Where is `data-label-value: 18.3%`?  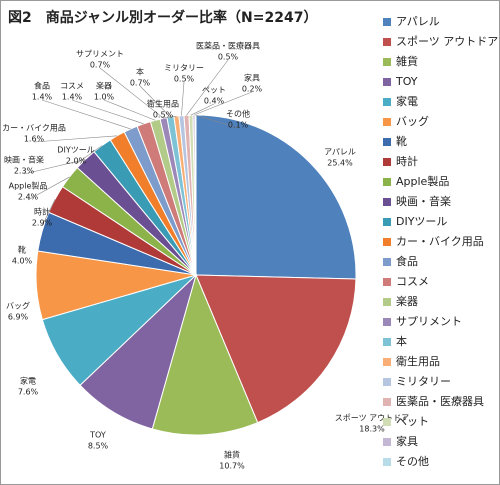 data-label-value: 18.3% is located at coordinates (372, 429).